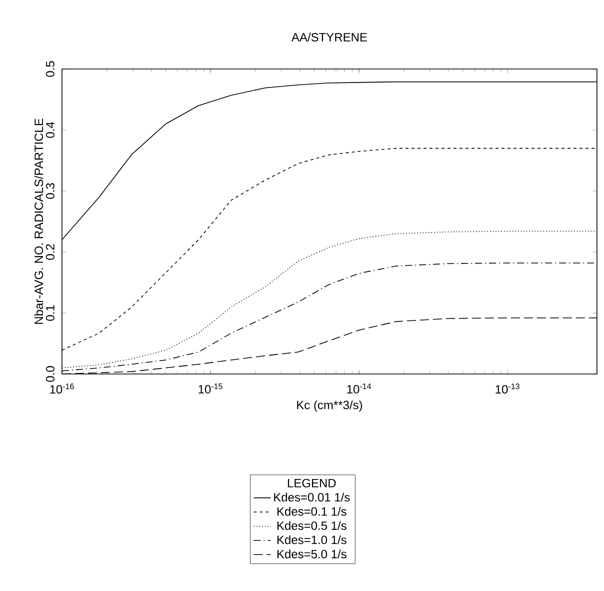 This screenshot has height=591, width=604. Describe the element at coordinates (312, 497) in the screenshot. I see `legend-label: Kdes=0.01 1/s` at that location.